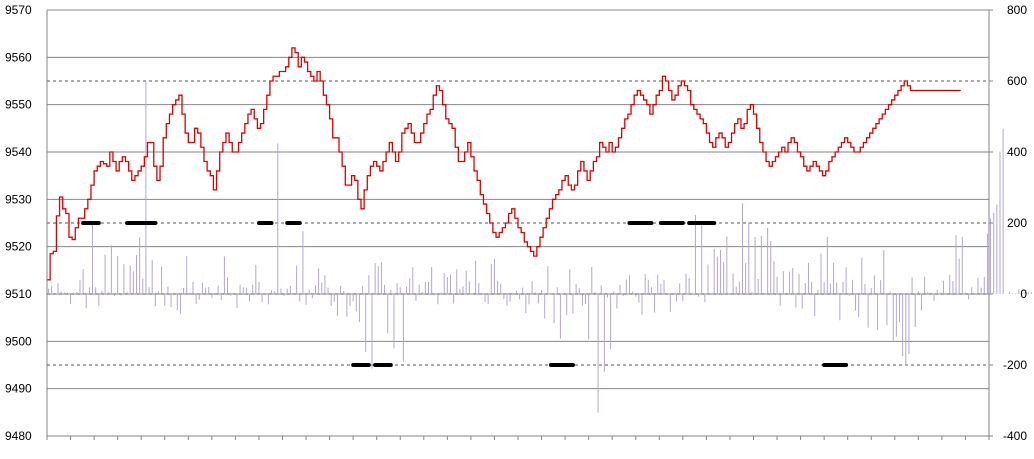 Image resolution: width=1034 pixels, height=459 pixels. I want to click on left-axis-labels: 9570 9560 9550 9540 9530 9520 9510 9500 9490 9480, so click(18, 223).